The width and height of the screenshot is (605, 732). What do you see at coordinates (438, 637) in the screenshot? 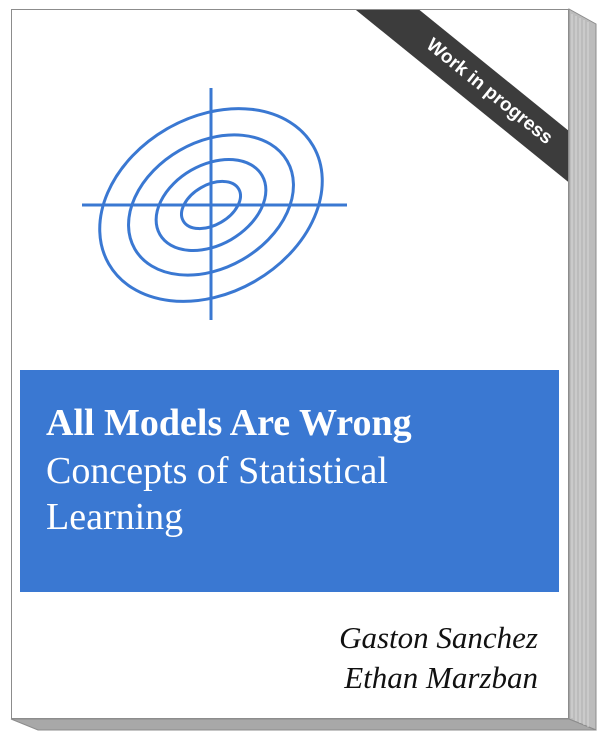
I see `author-name: Gaston Sanchez` at bounding box center [438, 637].